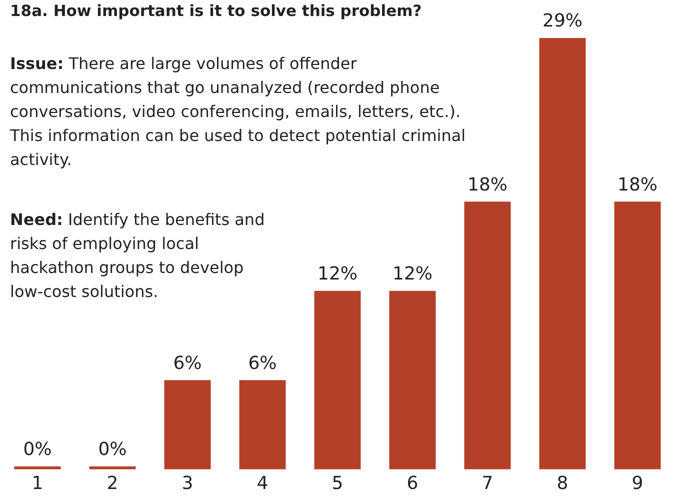  Describe the element at coordinates (216, 11) in the screenshot. I see `chart-title: 18a. How important is it to solve this problem?` at that location.